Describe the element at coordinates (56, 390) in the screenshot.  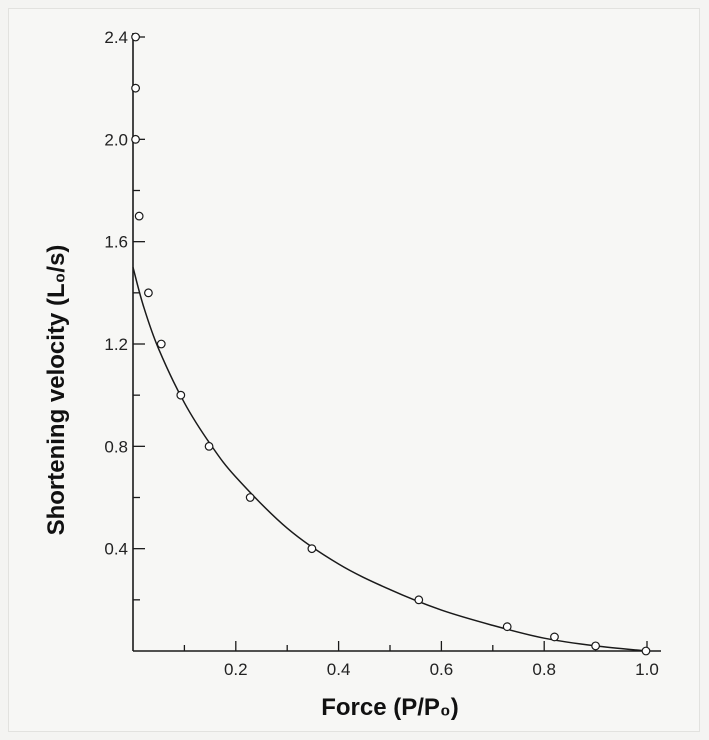
I see `y-axis-title: Shortening velocity (L₀/s)` at that location.